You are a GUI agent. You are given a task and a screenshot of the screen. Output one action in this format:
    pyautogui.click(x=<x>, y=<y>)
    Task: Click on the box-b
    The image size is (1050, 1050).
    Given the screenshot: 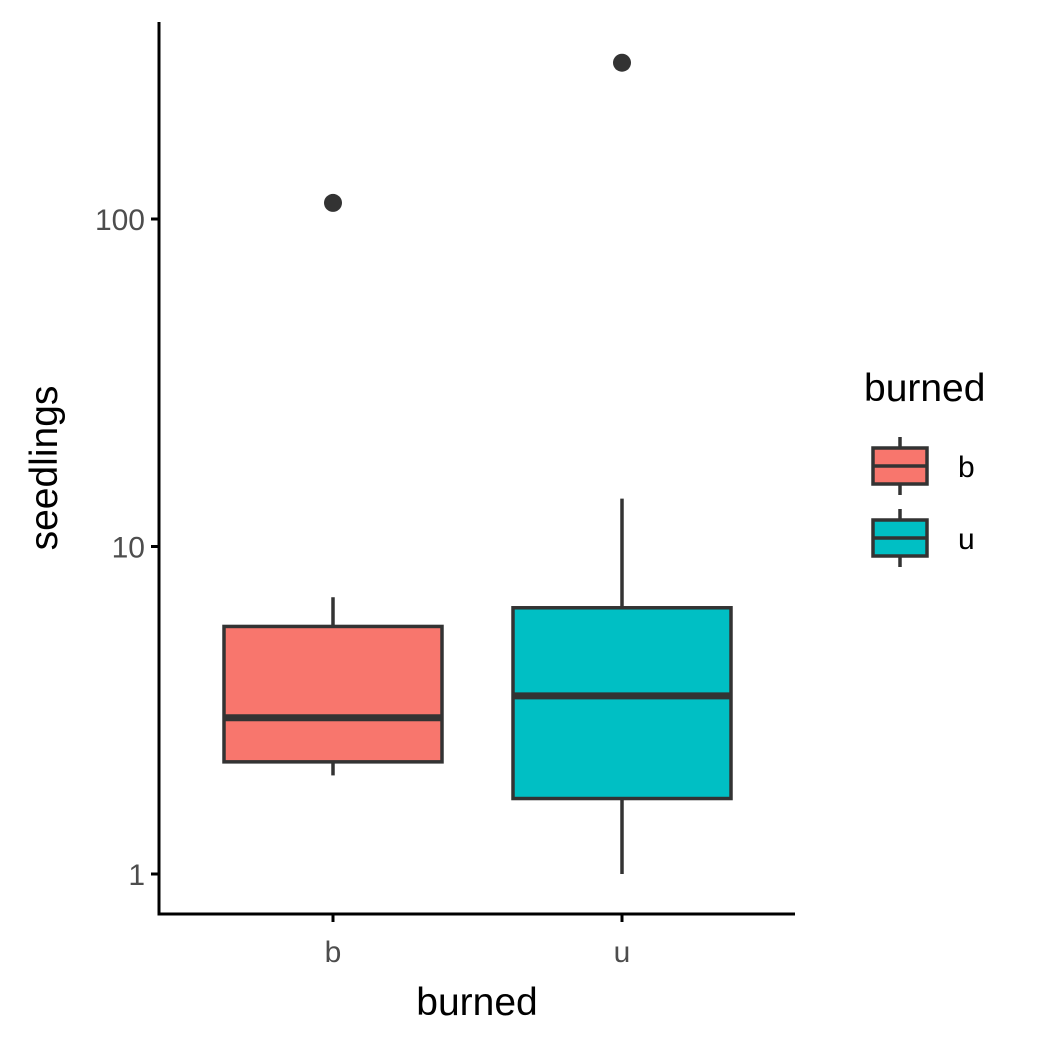 What is the action you would take?
    pyautogui.click(x=333, y=484)
    